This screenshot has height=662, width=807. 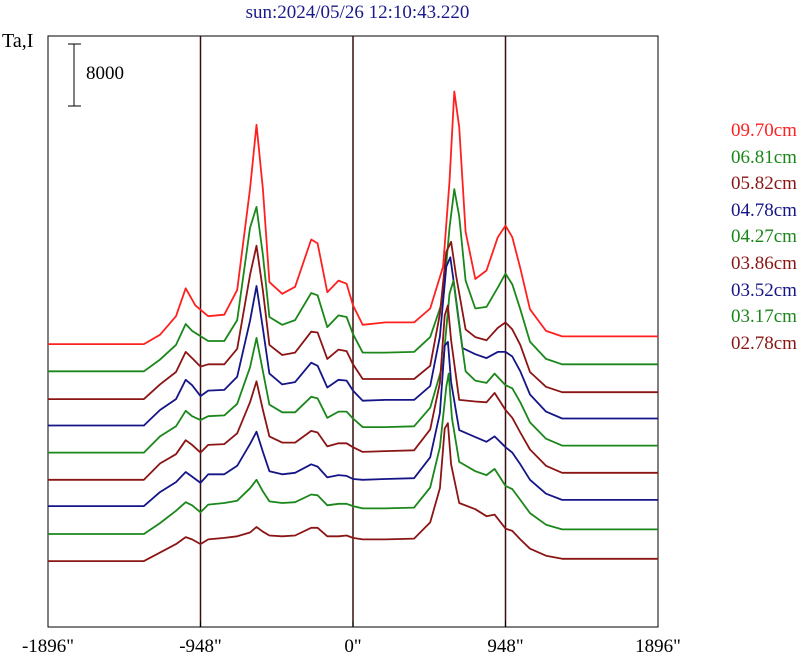 What do you see at coordinates (353, 646) in the screenshot?
I see `x-tick-label-2: 0"` at bounding box center [353, 646].